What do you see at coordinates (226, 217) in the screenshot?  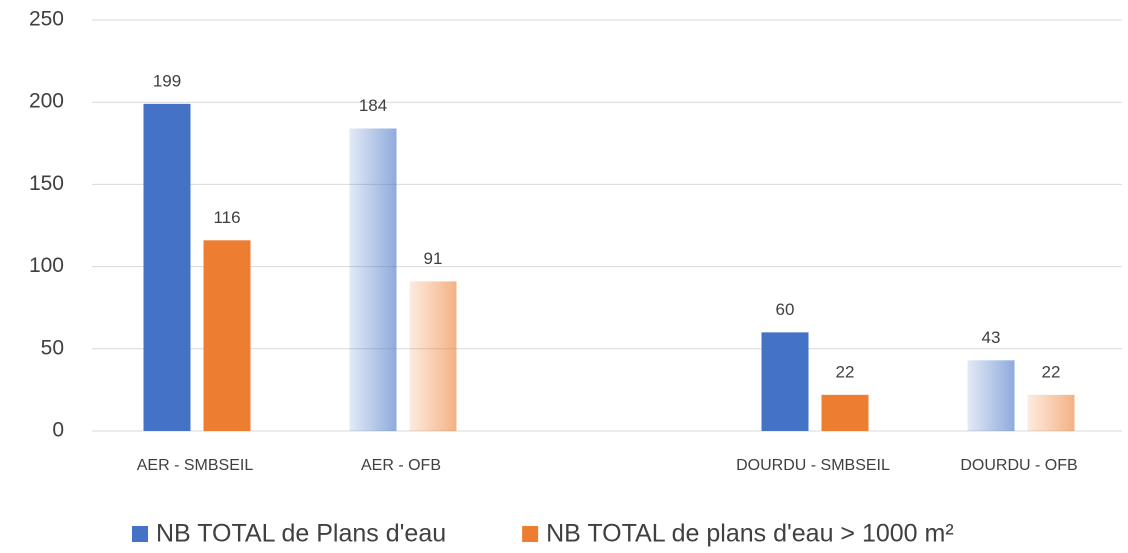 I see `data-label: 116` at bounding box center [226, 217].